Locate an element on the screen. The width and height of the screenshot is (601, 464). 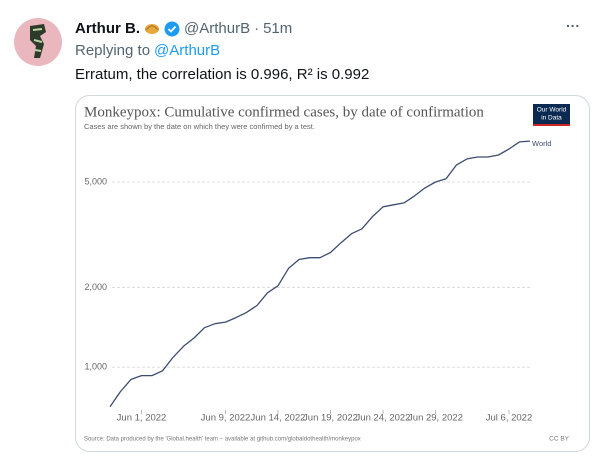
x-tick-label: Jun 29, 2022 is located at coordinates (435, 418).